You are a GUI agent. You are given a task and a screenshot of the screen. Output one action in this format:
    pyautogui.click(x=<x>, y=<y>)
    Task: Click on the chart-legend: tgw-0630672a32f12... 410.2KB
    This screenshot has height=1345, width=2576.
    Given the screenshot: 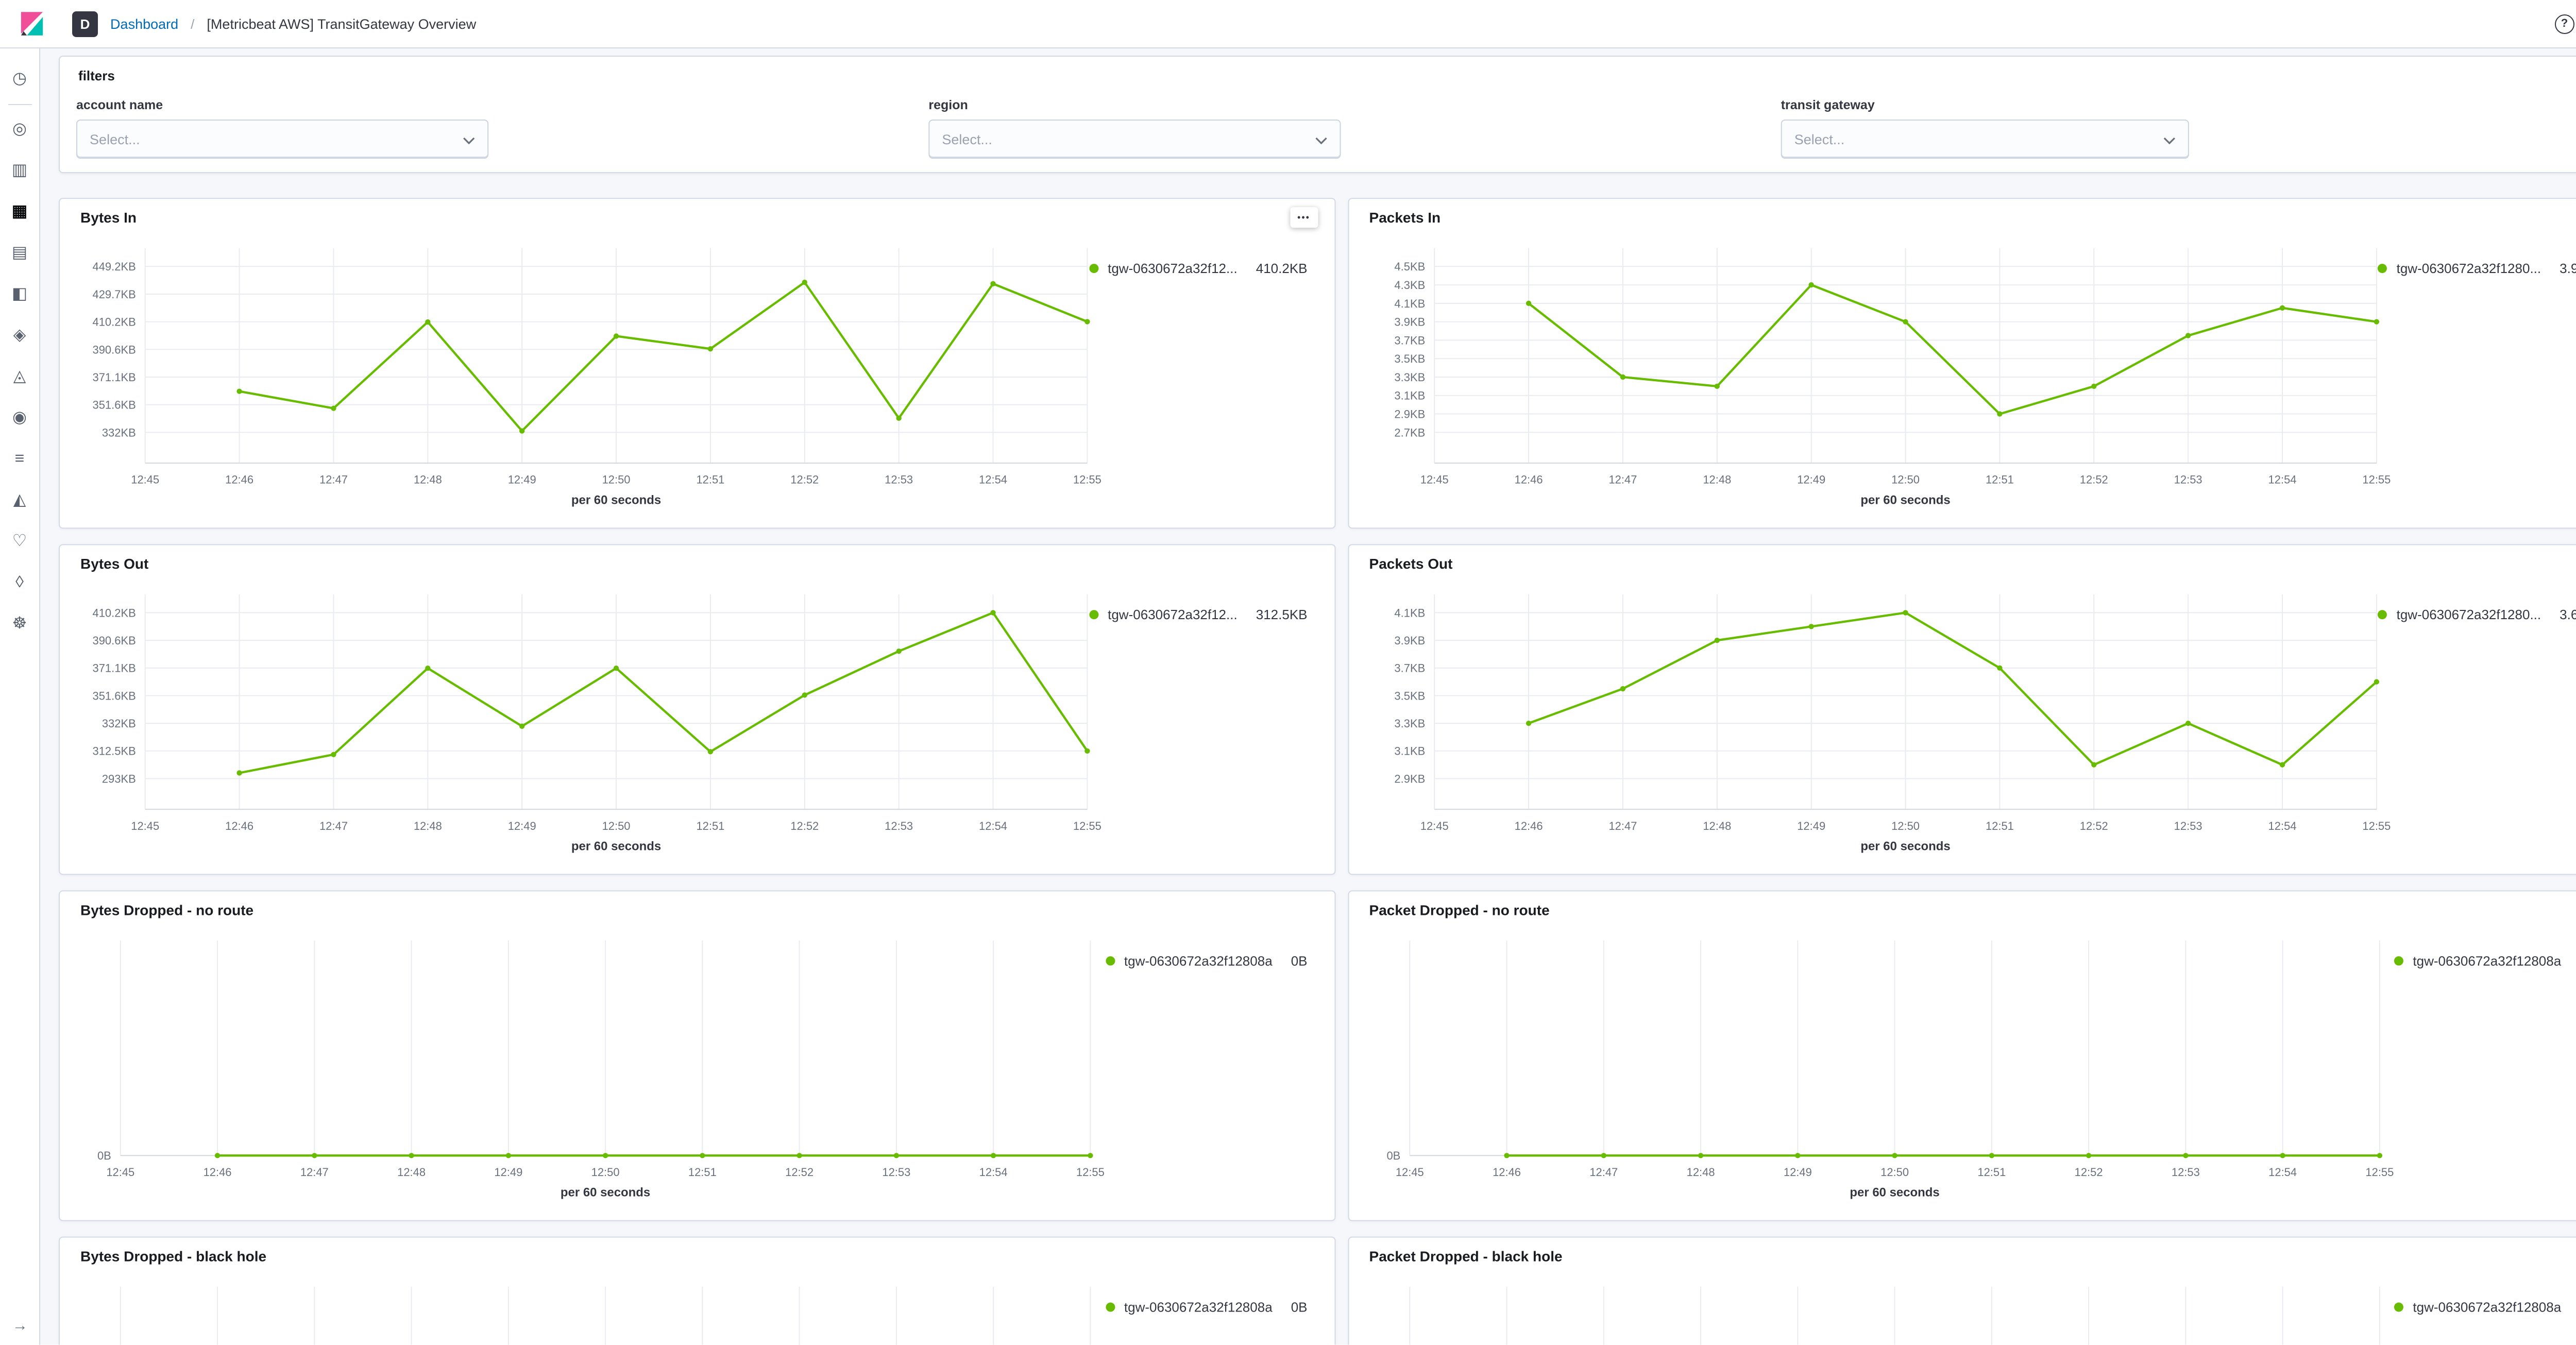 What is the action you would take?
    pyautogui.click(x=1198, y=269)
    